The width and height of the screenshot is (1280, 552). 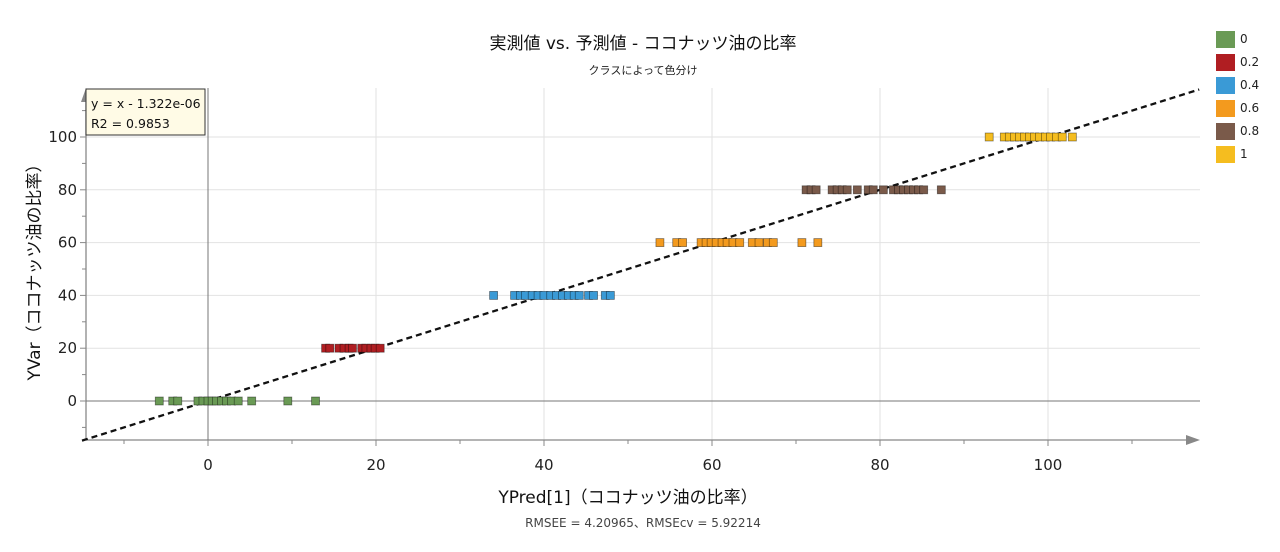 I want to click on legend-swatch-0.2, so click(x=1225, y=62).